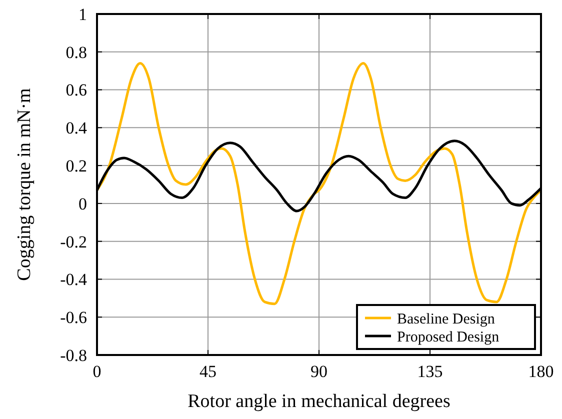  I want to click on y-tick-label: 0.6, so click(76, 90).